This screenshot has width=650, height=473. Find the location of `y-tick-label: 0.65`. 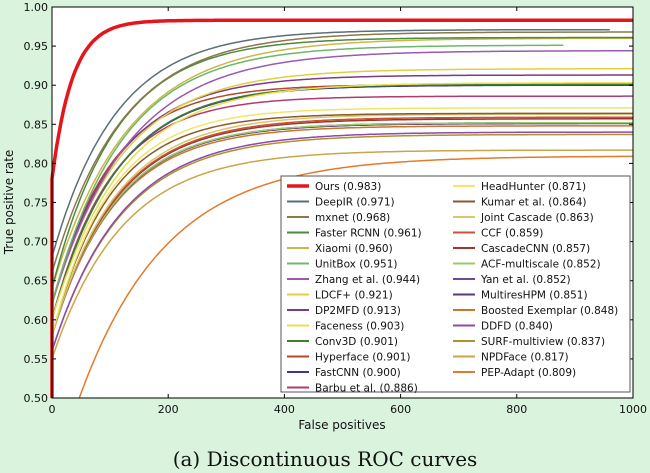

y-tick-label: 0.65 is located at coordinates (36, 281).